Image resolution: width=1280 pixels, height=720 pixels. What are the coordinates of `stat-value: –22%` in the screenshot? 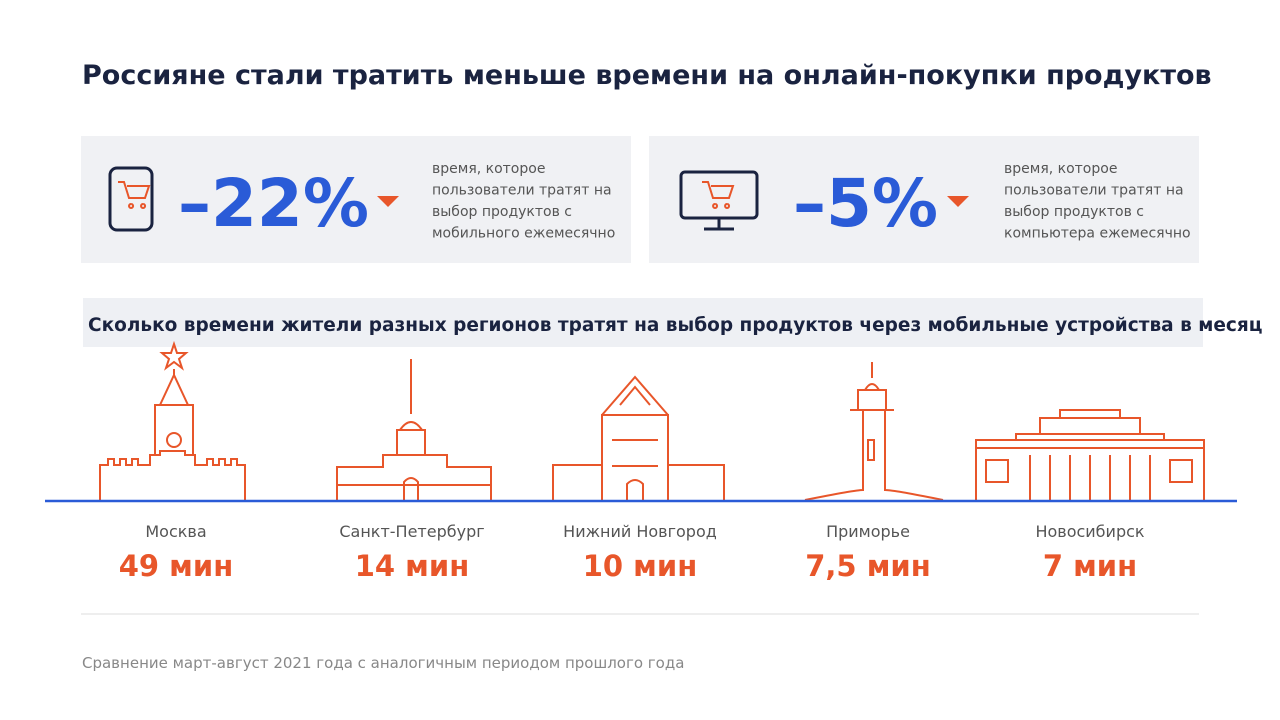 It's located at (273, 203).